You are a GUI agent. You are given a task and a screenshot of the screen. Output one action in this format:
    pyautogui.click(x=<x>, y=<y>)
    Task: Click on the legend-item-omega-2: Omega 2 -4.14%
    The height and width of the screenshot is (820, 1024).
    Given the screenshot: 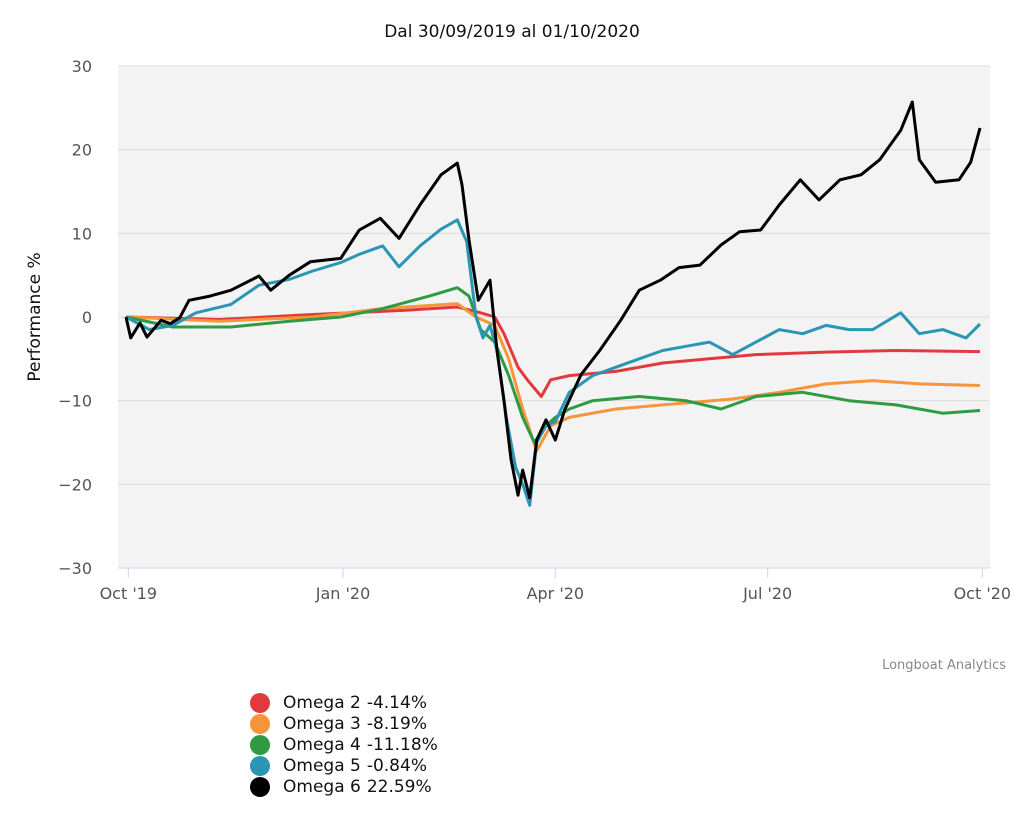 What is the action you would take?
    pyautogui.click(x=344, y=702)
    